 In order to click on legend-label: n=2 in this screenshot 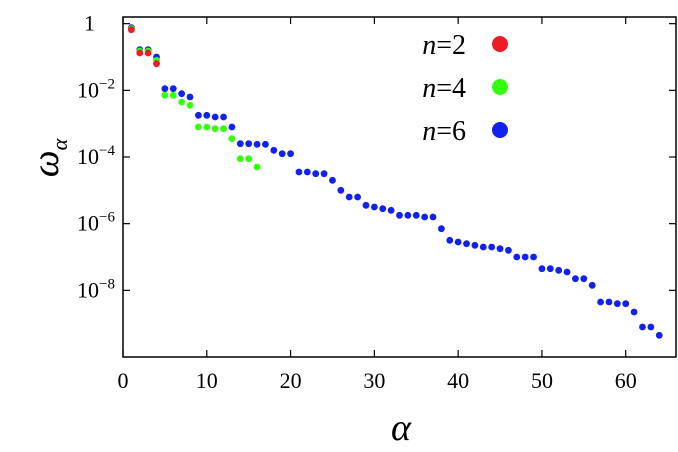, I will do `click(444, 45)`.